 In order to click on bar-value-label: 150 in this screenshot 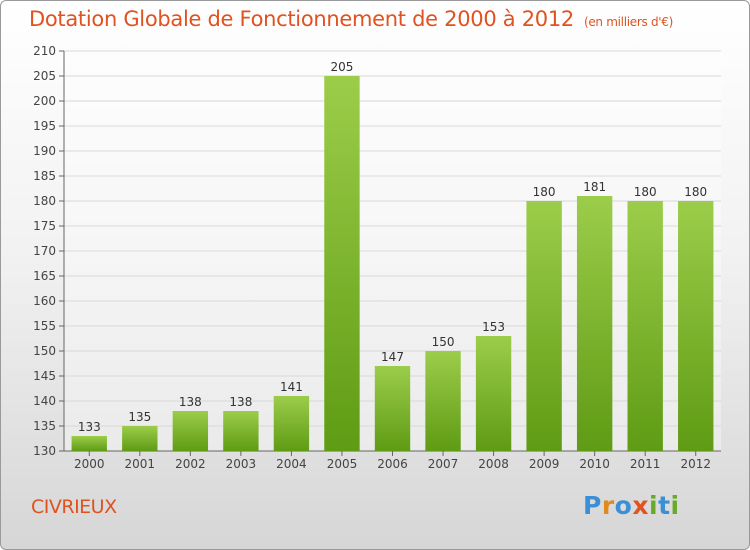, I will do `click(443, 342)`.